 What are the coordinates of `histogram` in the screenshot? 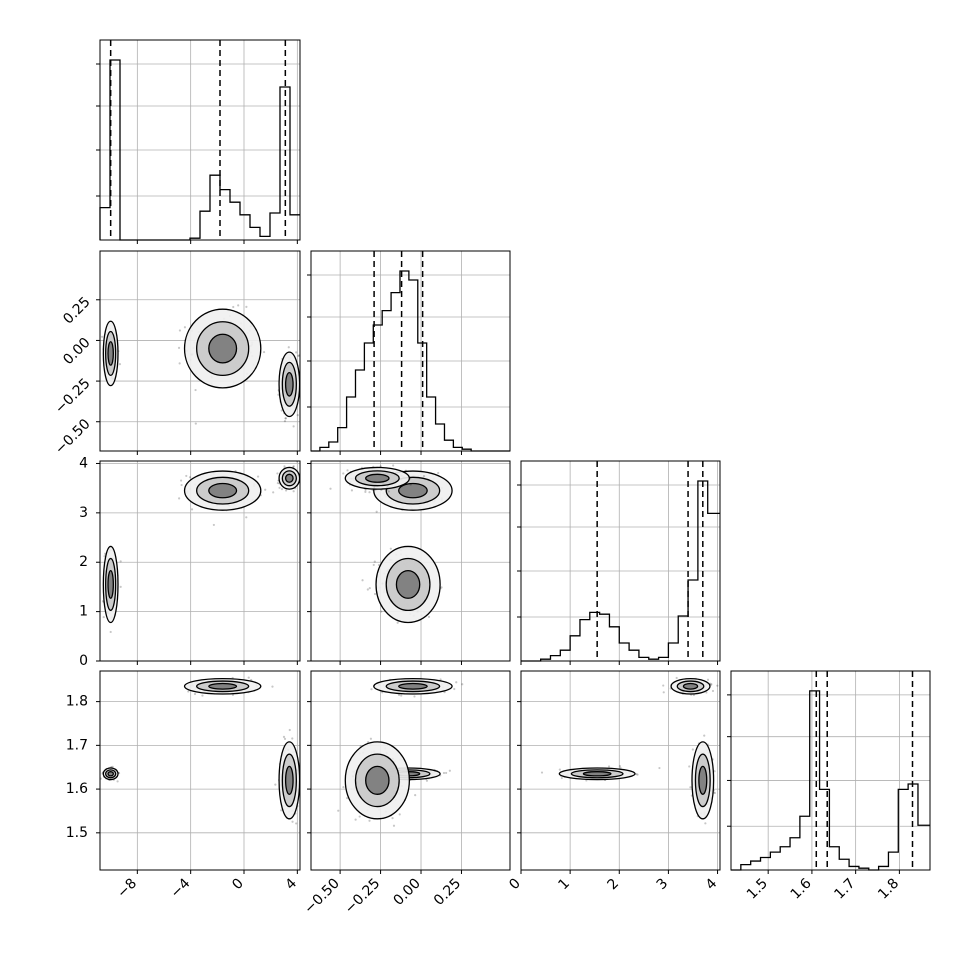 It's located at (830, 780).